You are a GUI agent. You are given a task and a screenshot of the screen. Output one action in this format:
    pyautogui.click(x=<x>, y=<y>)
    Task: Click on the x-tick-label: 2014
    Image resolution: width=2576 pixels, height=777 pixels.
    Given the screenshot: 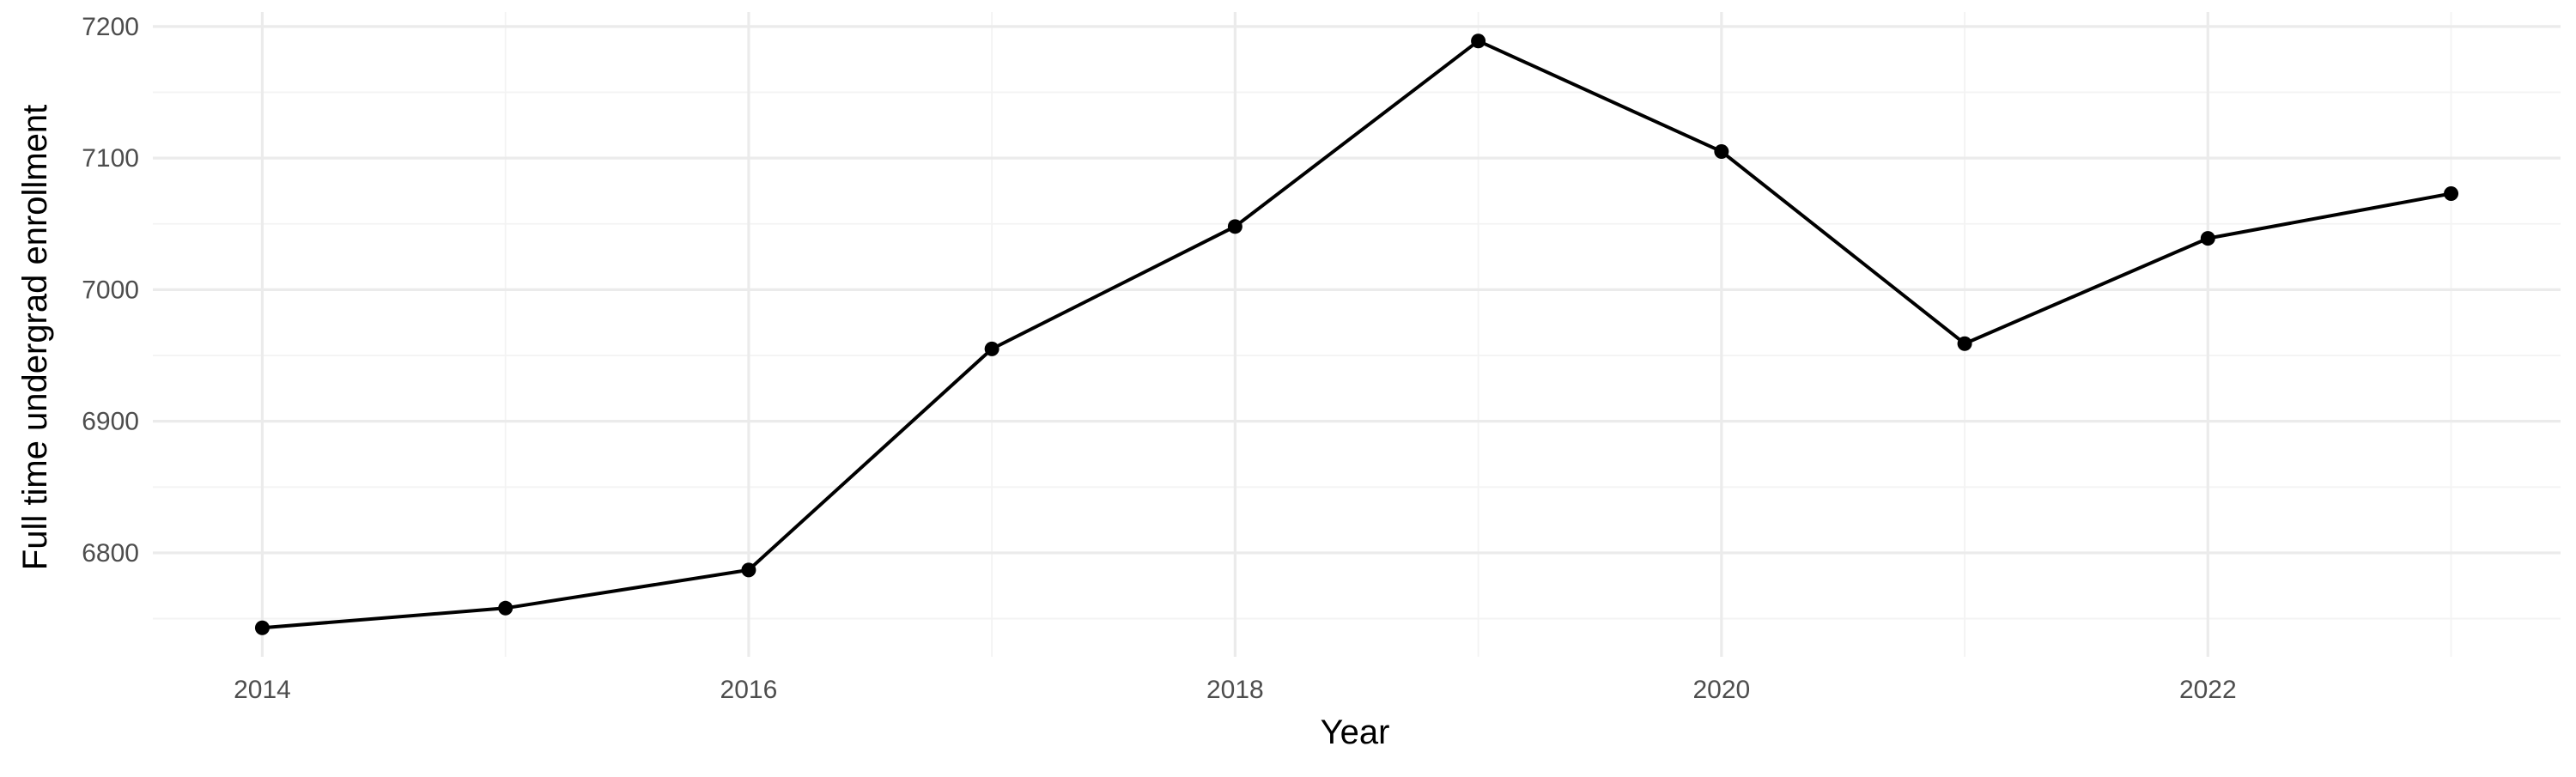 What is the action you would take?
    pyautogui.click(x=262, y=690)
    